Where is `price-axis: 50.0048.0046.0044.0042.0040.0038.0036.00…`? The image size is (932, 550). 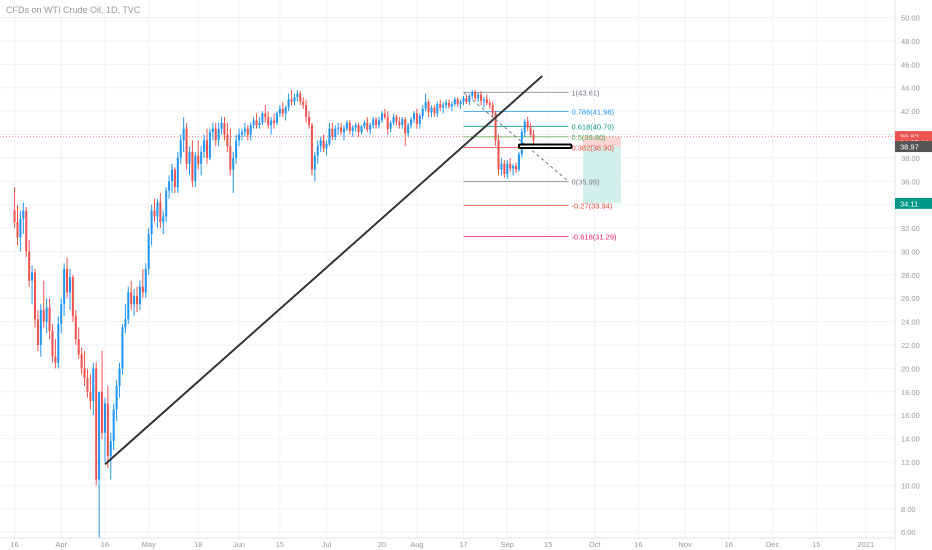
price-axis: 50.0048.0046.0044.0042.0040.0038.0036.00… is located at coordinates (913, 275).